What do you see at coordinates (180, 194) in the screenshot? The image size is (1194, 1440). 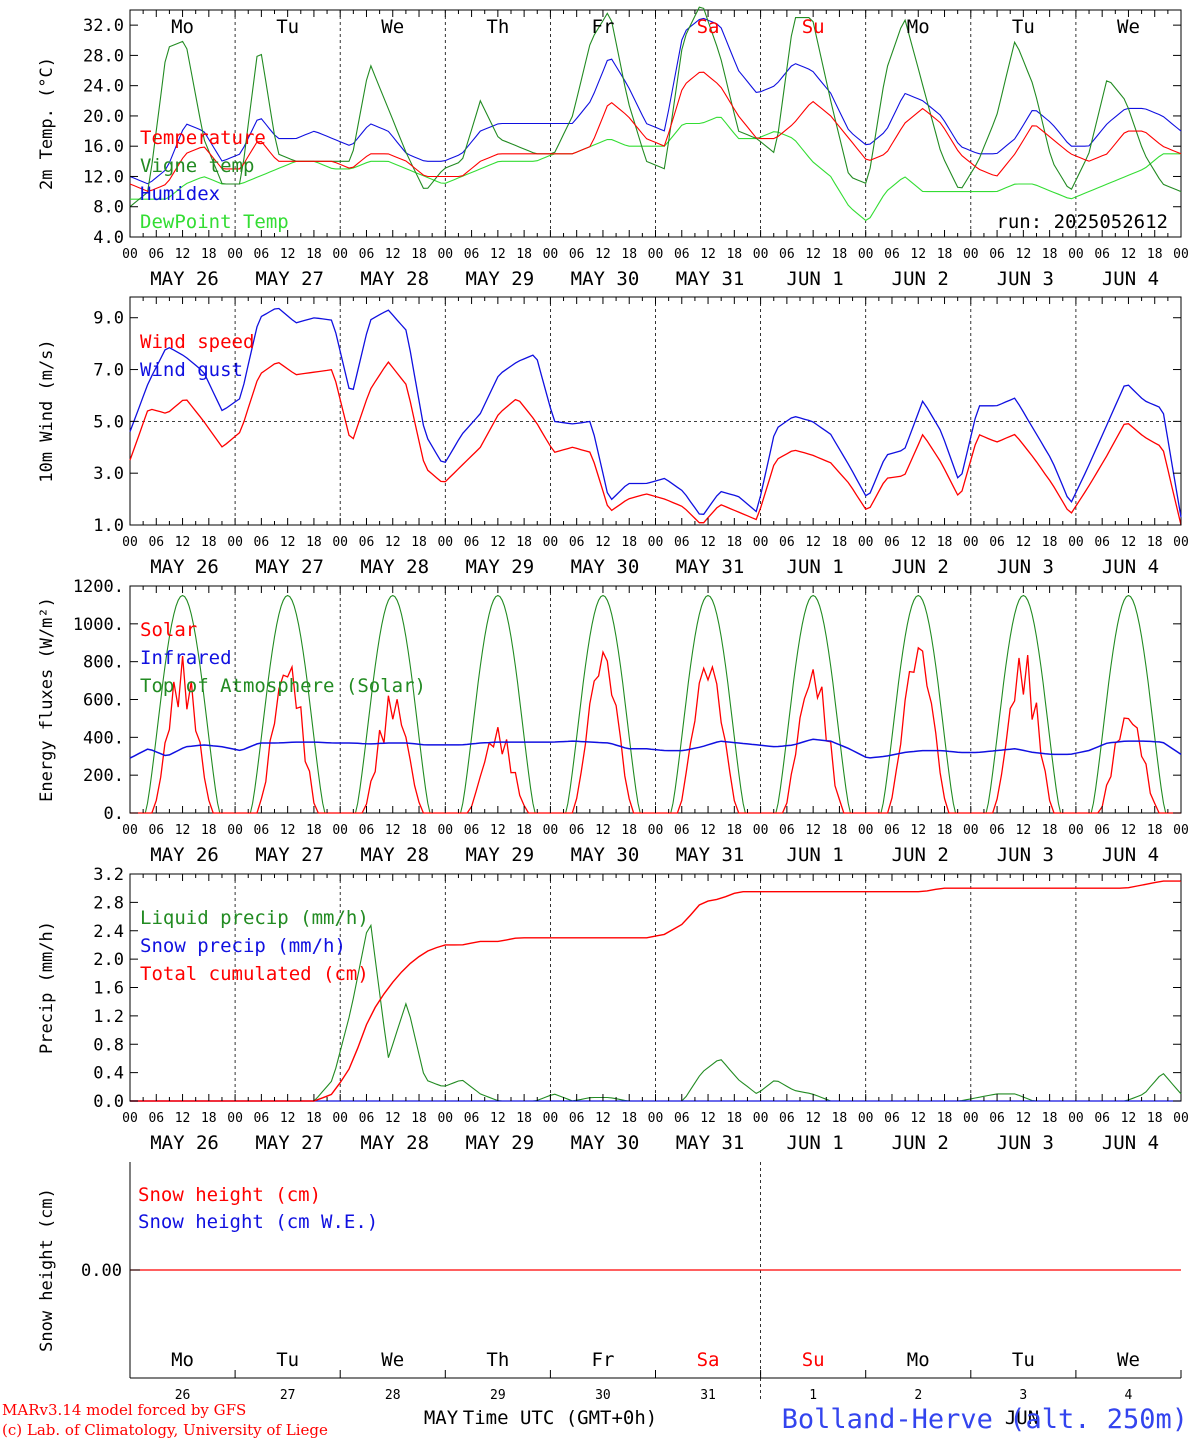 I see `legend-humidex: Humidex` at bounding box center [180, 194].